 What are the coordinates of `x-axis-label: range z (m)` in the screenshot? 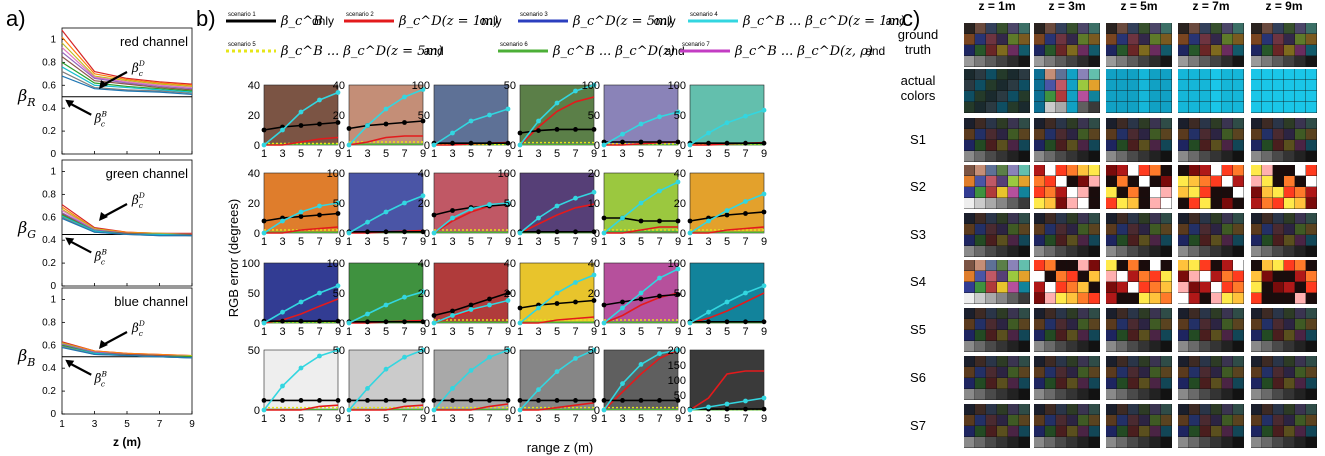 It's located at (560, 447).